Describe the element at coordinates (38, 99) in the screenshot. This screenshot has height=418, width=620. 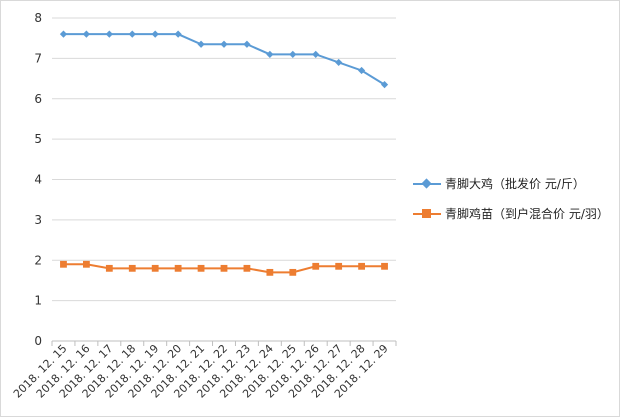
I see `y-tick-label: 6` at that location.